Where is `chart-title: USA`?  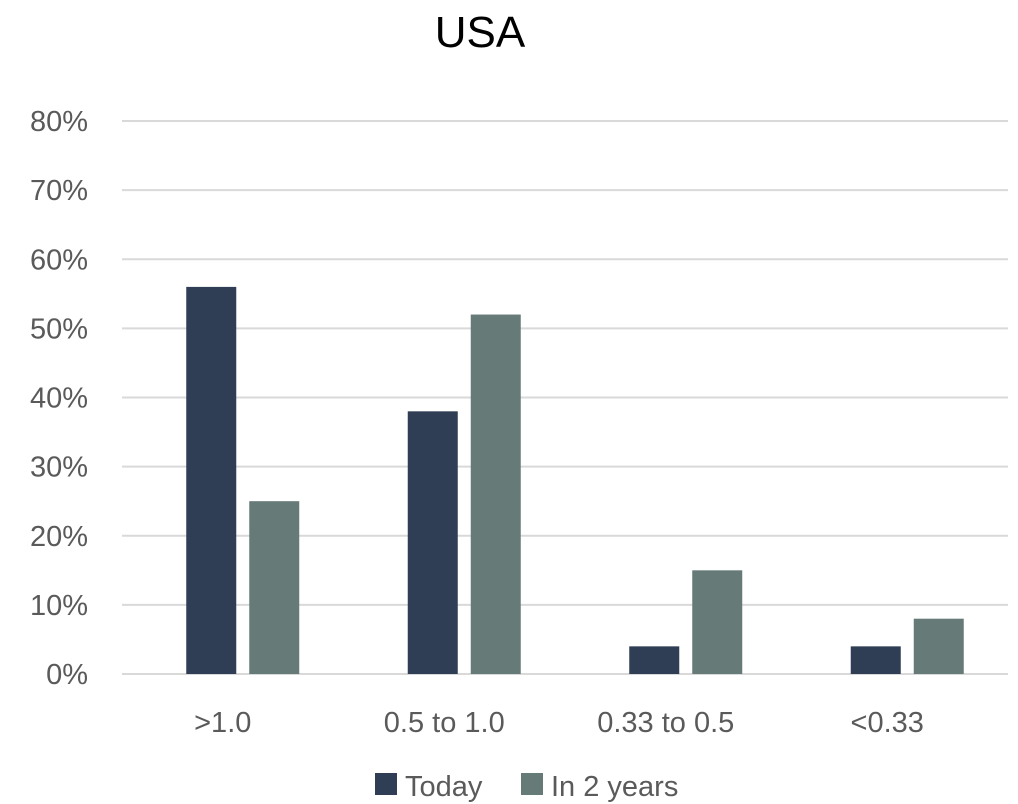 chart-title: USA is located at coordinates (480, 32).